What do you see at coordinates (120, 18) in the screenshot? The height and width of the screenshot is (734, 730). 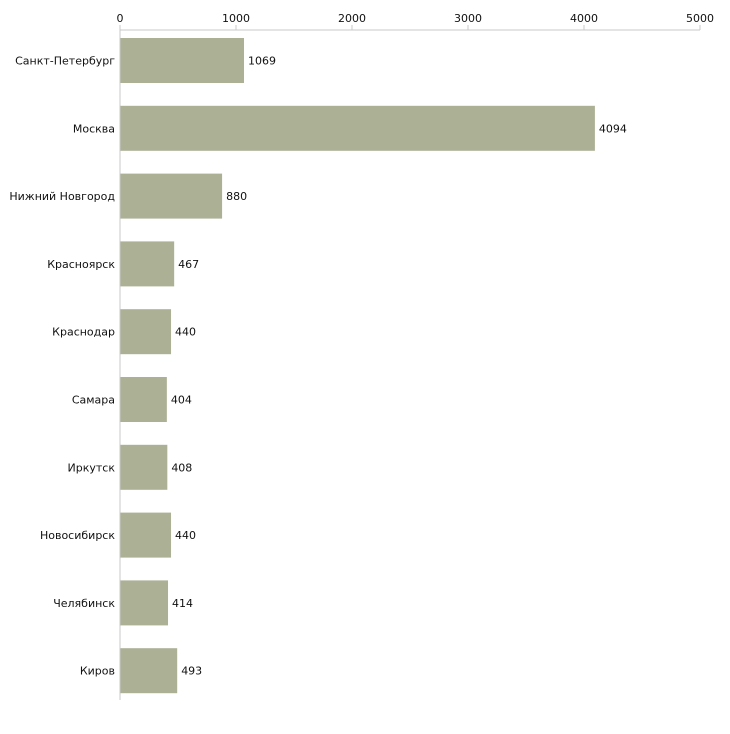 I see `x-tick-label: 0` at bounding box center [120, 18].